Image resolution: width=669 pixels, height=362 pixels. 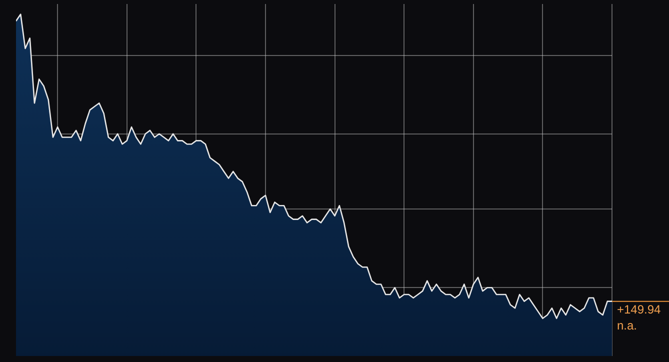 I want to click on text: +149.94, so click(x=639, y=309).